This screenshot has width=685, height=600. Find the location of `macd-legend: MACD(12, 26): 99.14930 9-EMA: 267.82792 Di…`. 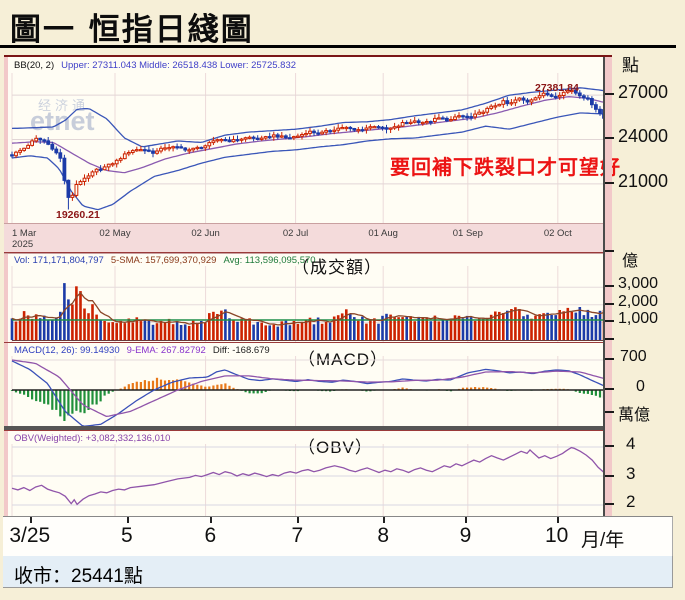

macd-legend: MACD(12, 26): 99.14930 9-EMA: 267.82792 Di… is located at coordinates (145, 351).